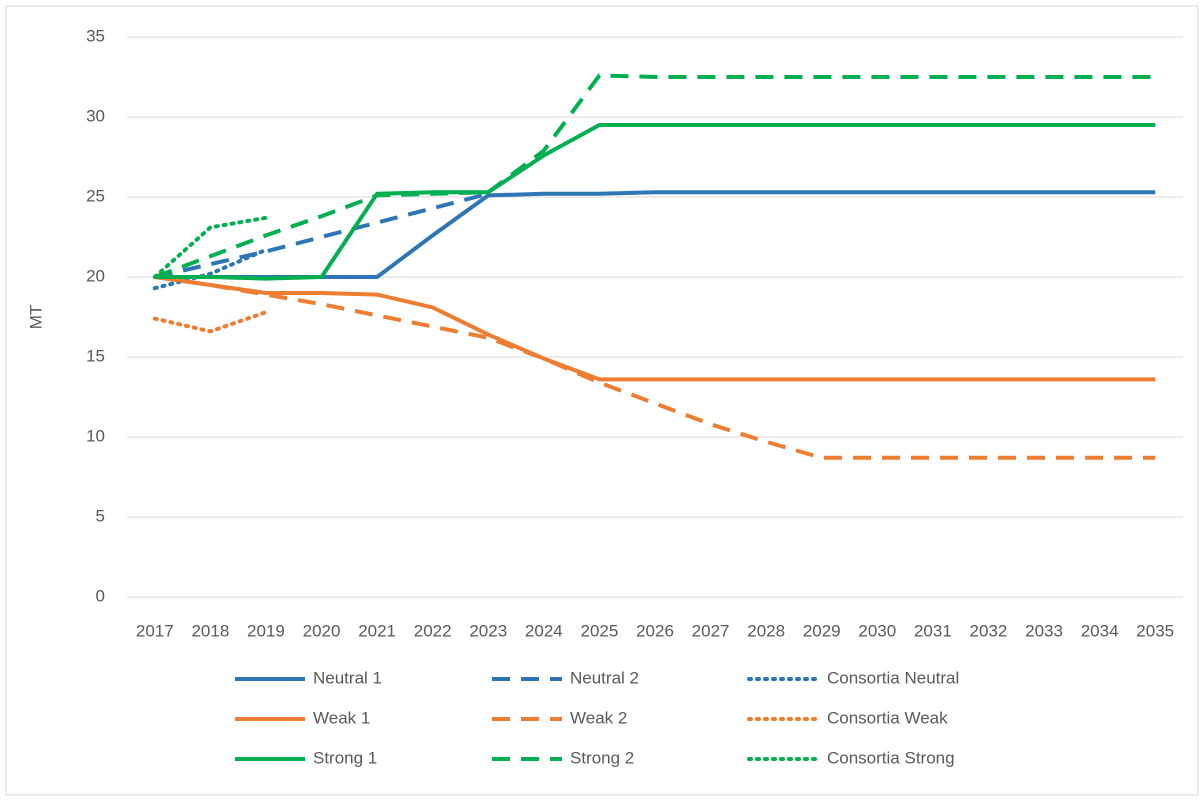 This screenshot has width=1204, height=806. What do you see at coordinates (95, 355) in the screenshot?
I see `y-tick-label: 15` at bounding box center [95, 355].